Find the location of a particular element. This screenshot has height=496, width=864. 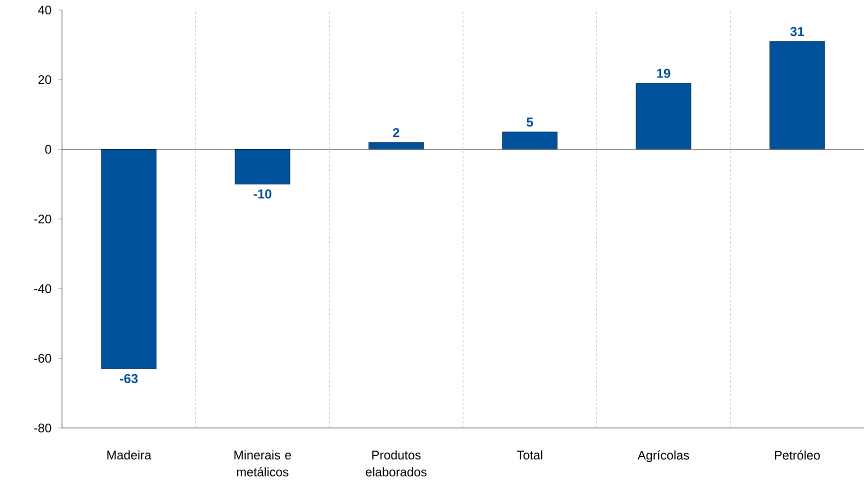

y-tick-label: 0 is located at coordinates (48, 149).